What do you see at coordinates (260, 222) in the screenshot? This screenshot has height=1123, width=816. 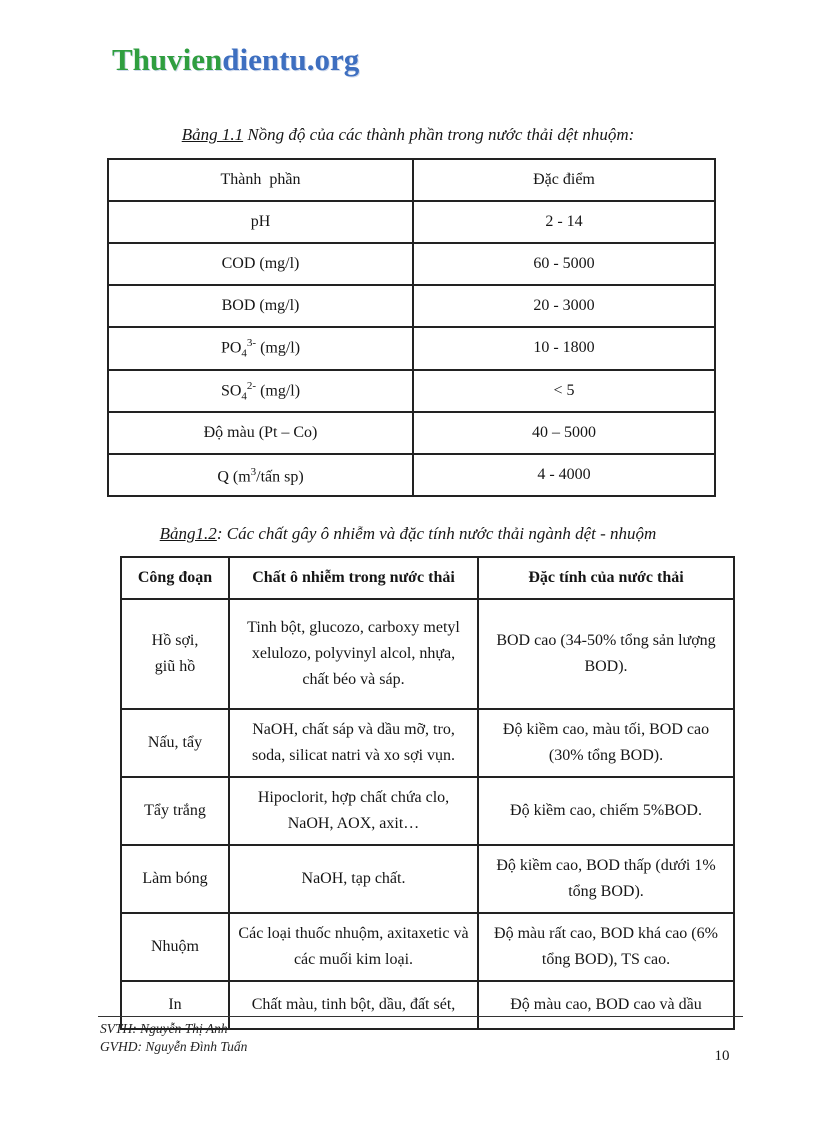 I see `component-cell: pH` at bounding box center [260, 222].